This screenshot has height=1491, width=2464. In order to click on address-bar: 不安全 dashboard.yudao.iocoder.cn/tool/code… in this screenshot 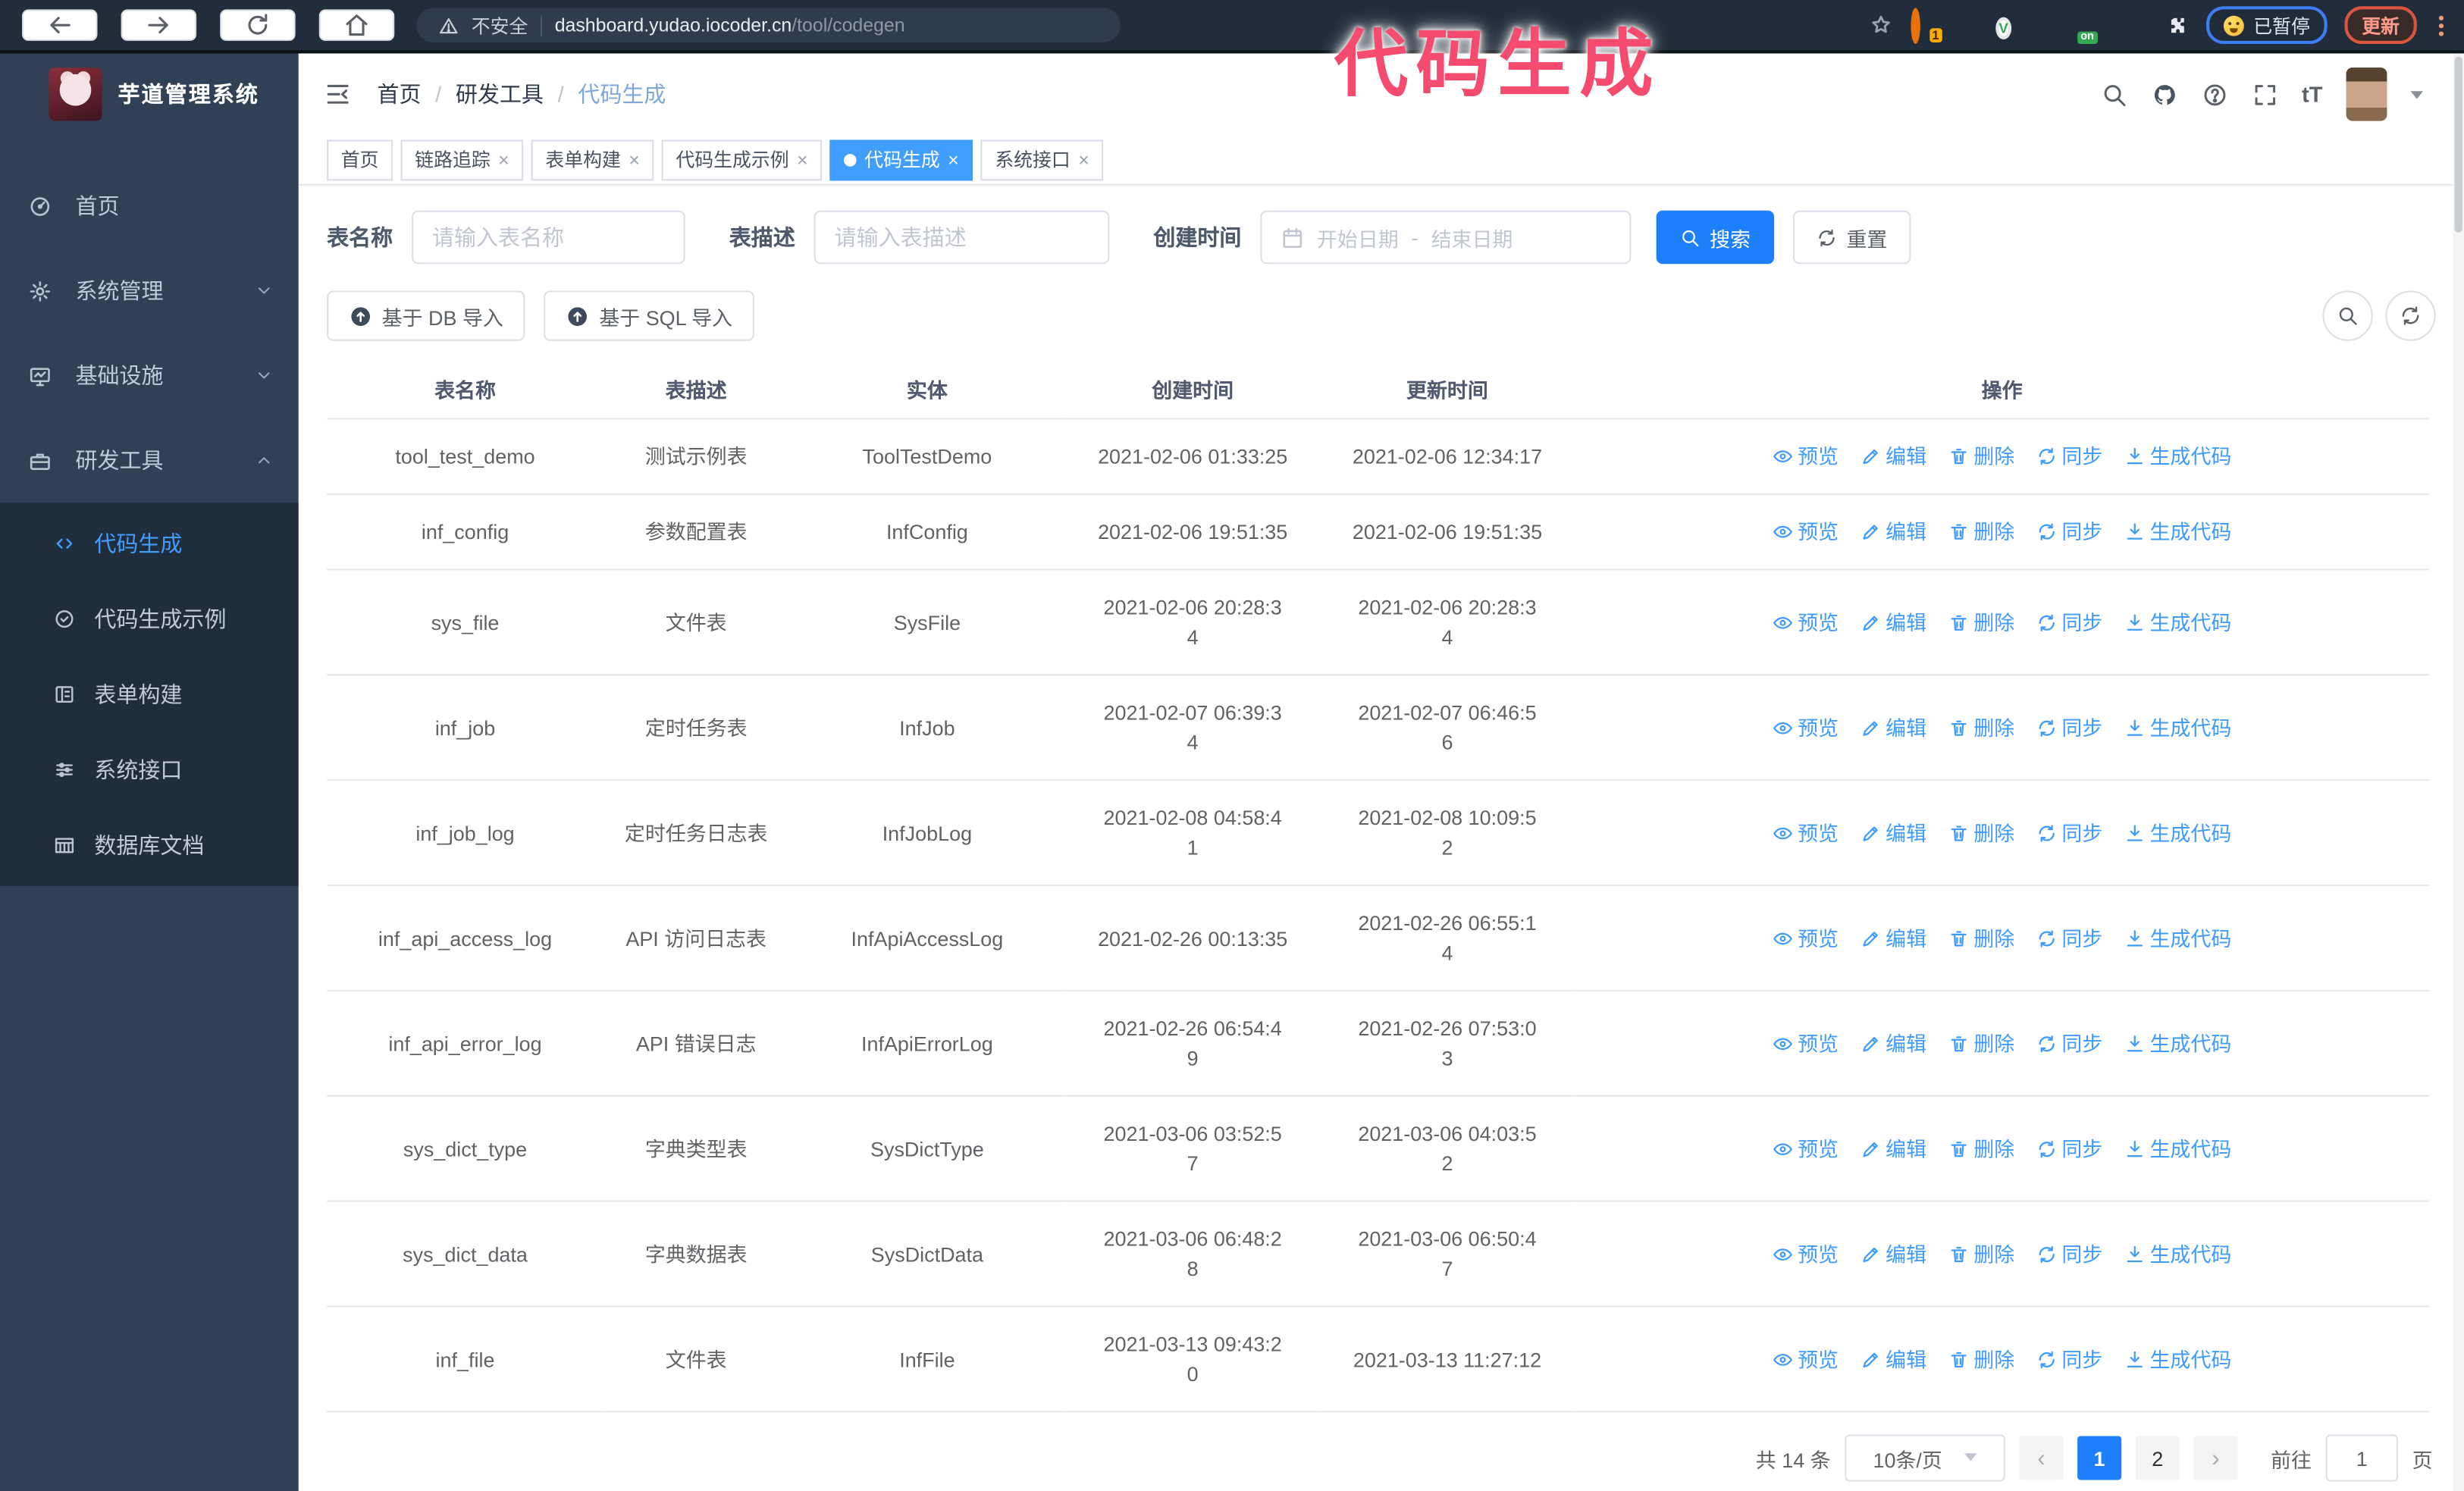, I will do `click(769, 25)`.